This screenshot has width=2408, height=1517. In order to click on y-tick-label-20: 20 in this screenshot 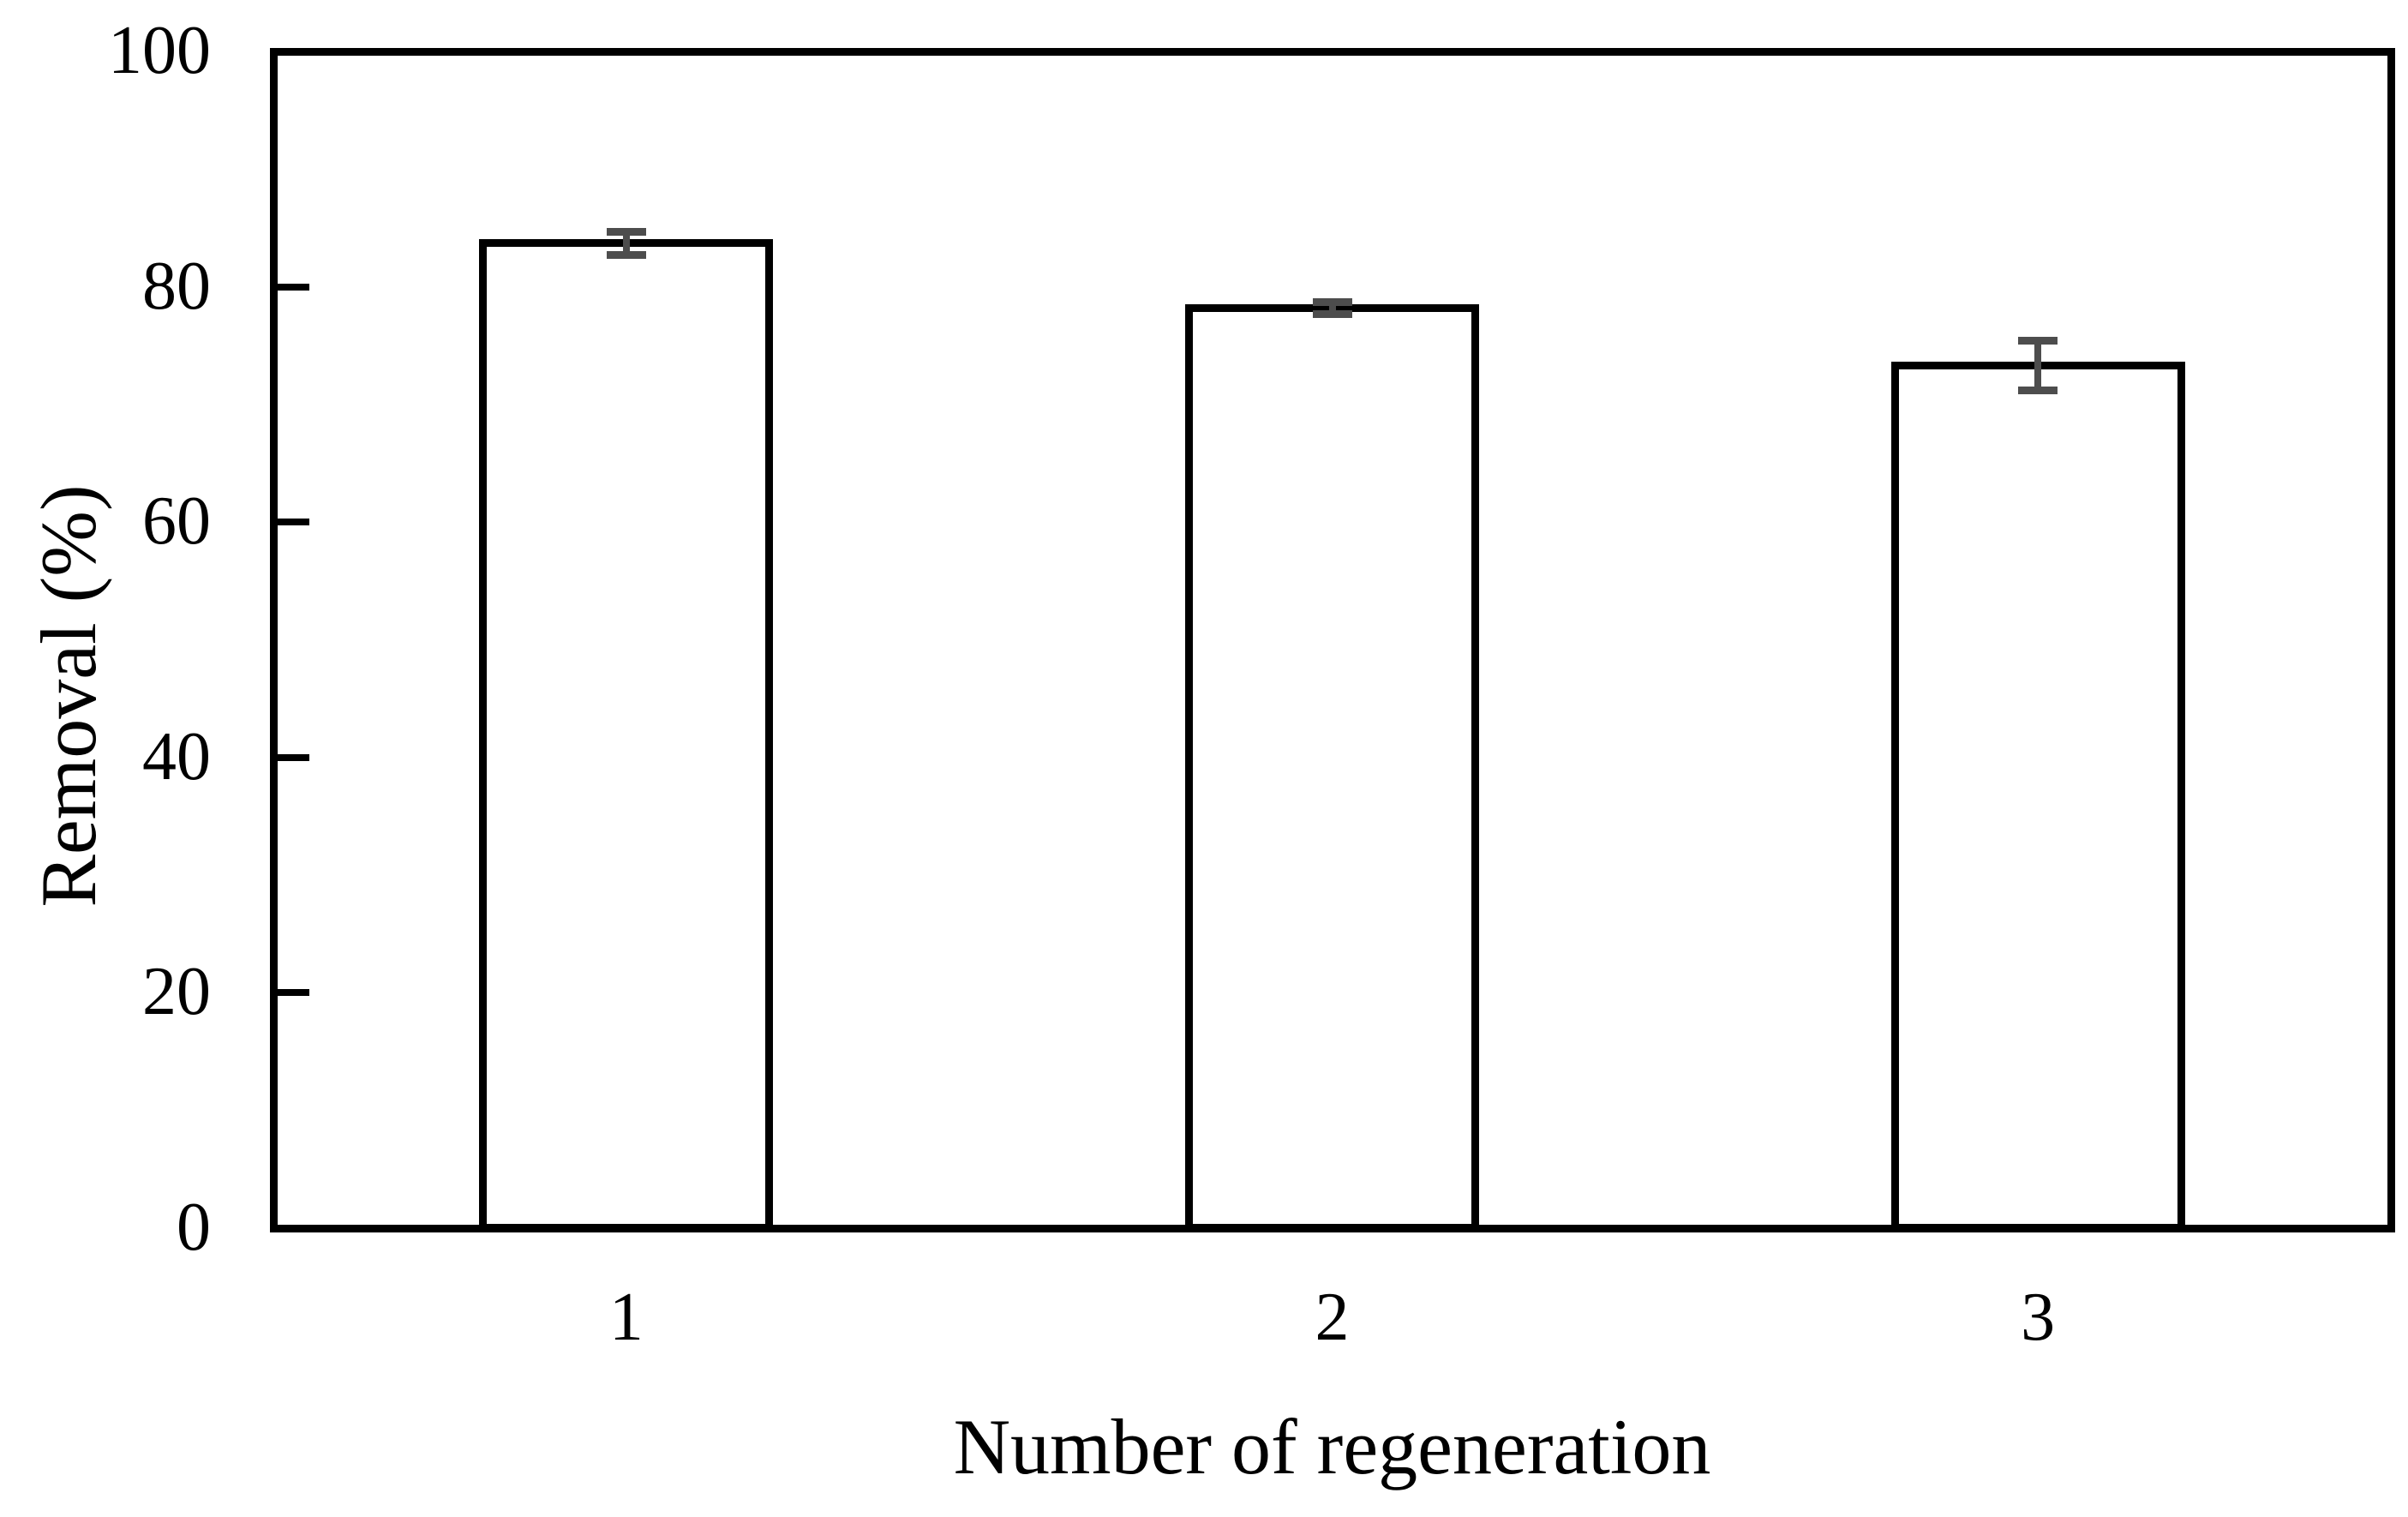, I will do `click(176, 992)`.